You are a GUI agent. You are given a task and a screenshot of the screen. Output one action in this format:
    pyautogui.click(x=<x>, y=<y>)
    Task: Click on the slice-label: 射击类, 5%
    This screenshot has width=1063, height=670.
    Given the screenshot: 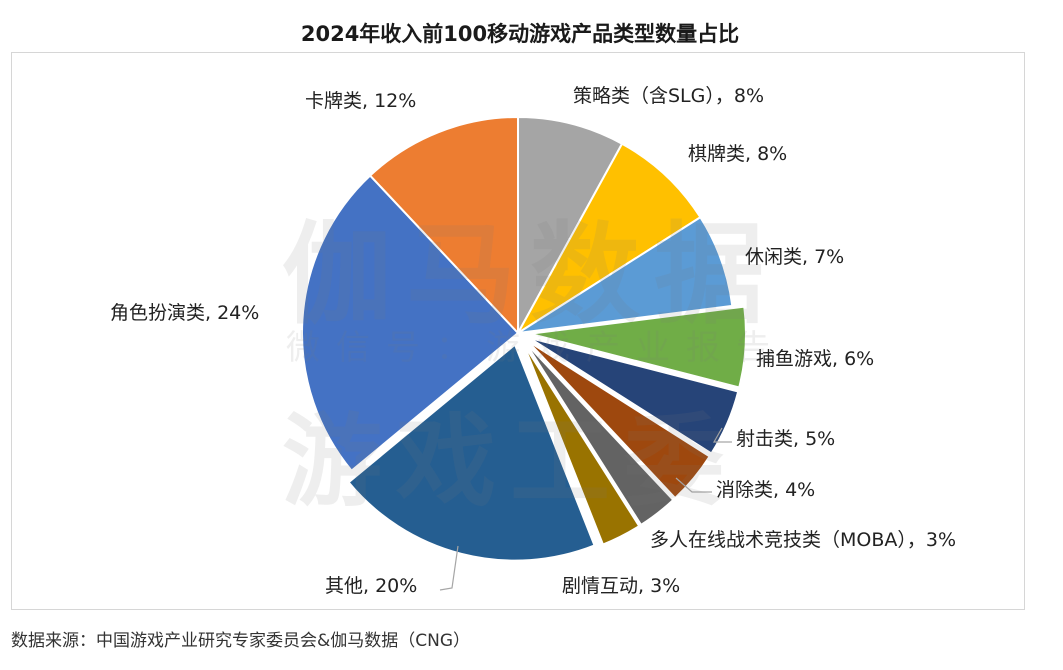 What is the action you would take?
    pyautogui.click(x=786, y=439)
    